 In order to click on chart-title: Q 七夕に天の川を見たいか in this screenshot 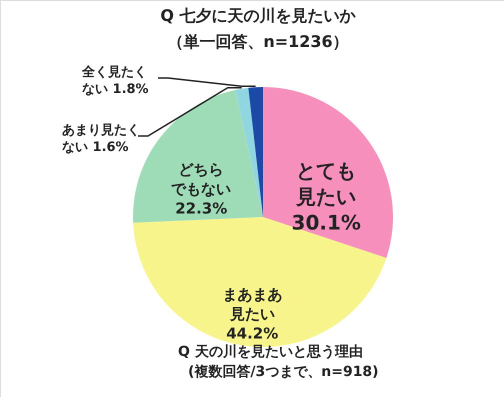, I will do `click(258, 15)`.